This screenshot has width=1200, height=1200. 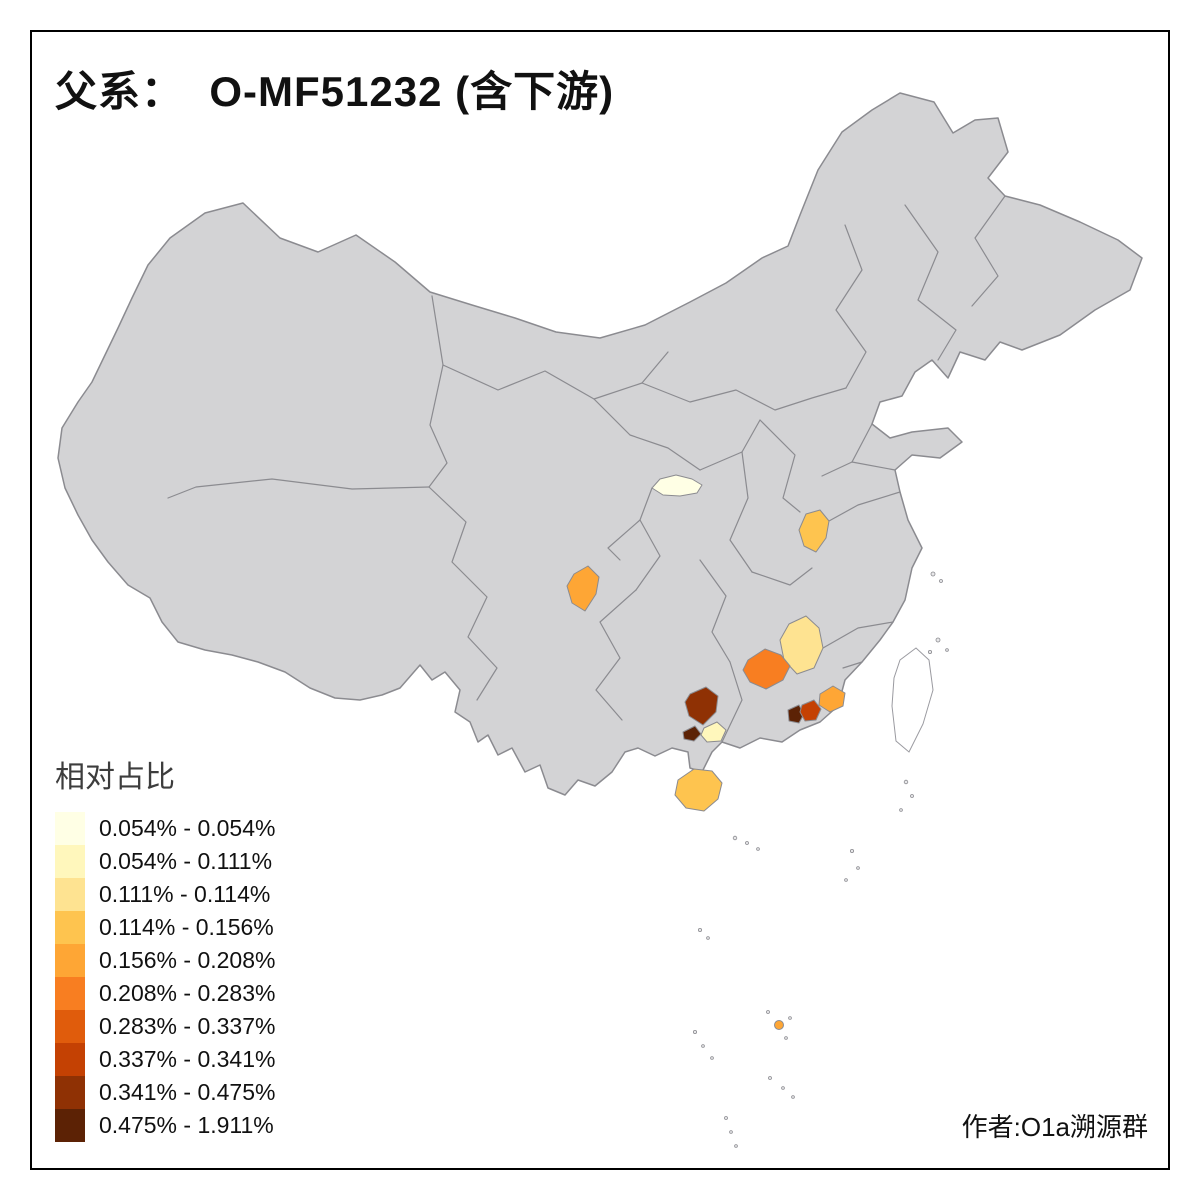 I want to click on region-anhui, so click(x=814, y=531).